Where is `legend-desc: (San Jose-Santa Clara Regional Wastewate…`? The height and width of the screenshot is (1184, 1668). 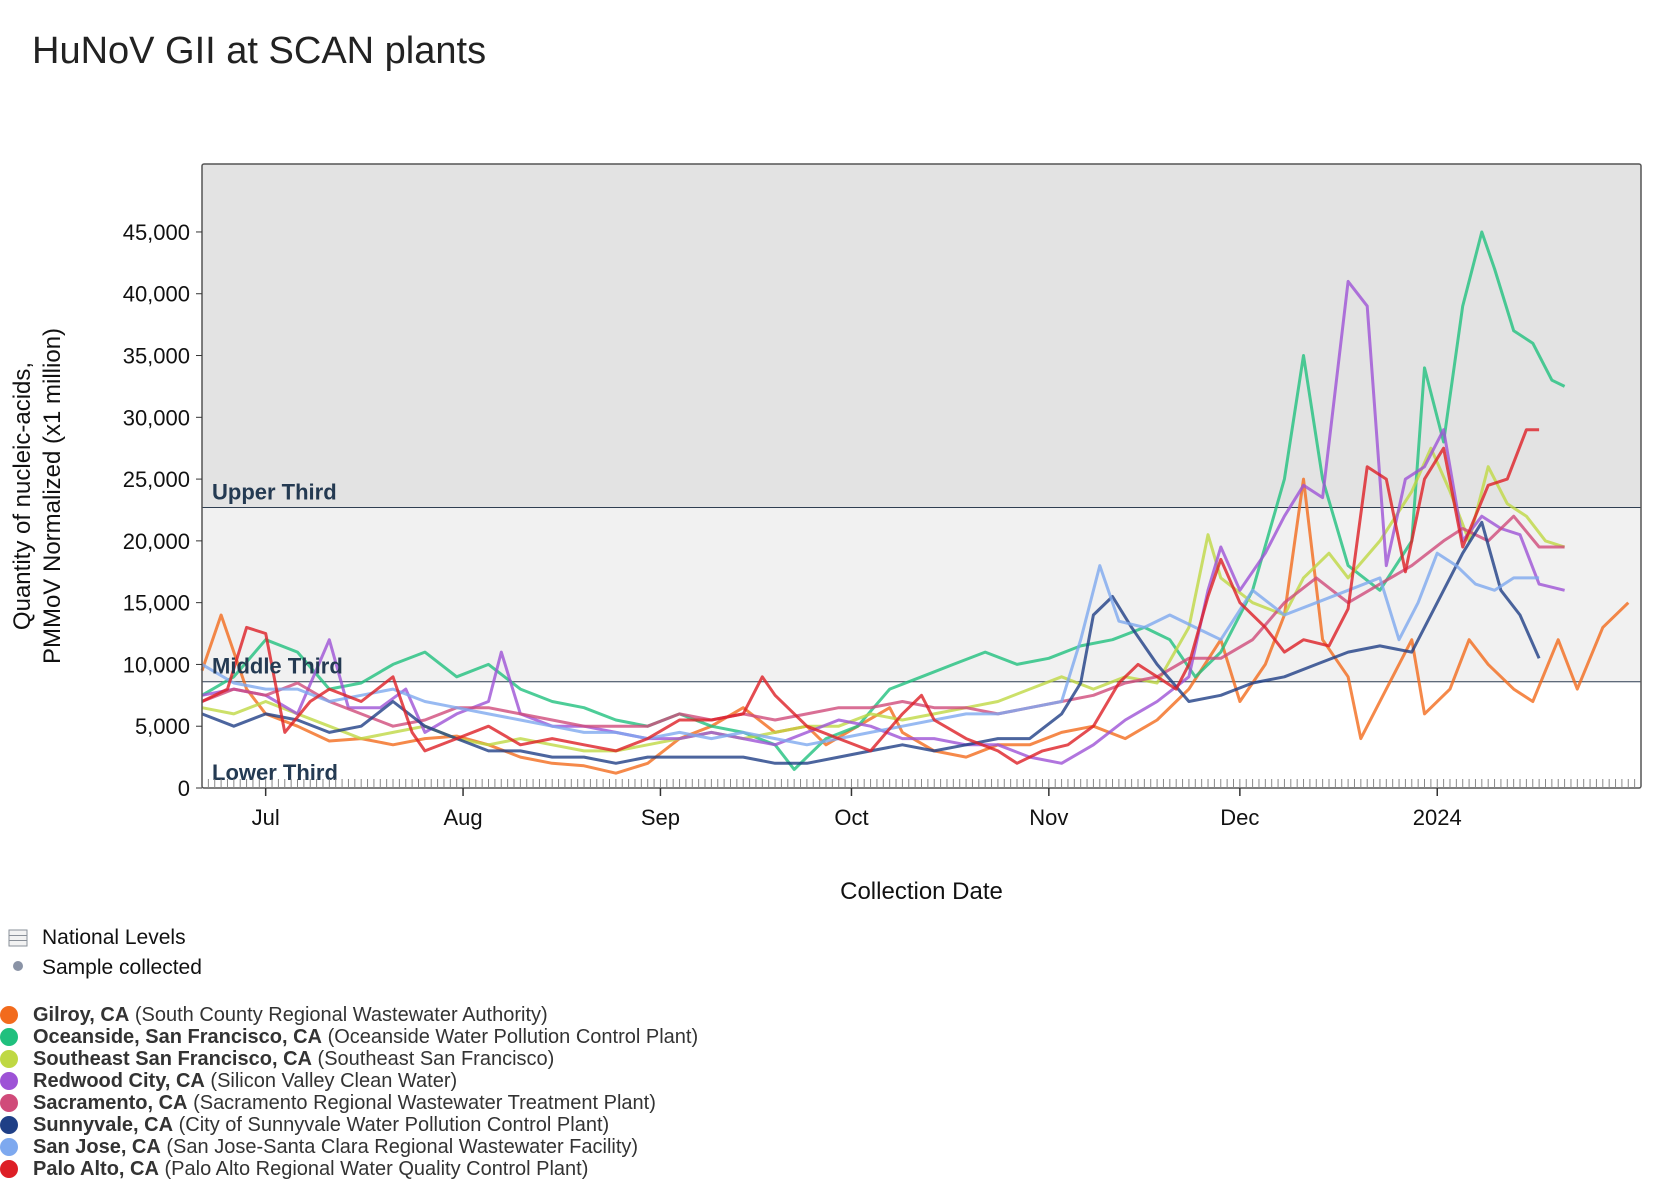 legend-desc: (San Jose-Santa Clara Regional Wastewate… is located at coordinates (402, 1147).